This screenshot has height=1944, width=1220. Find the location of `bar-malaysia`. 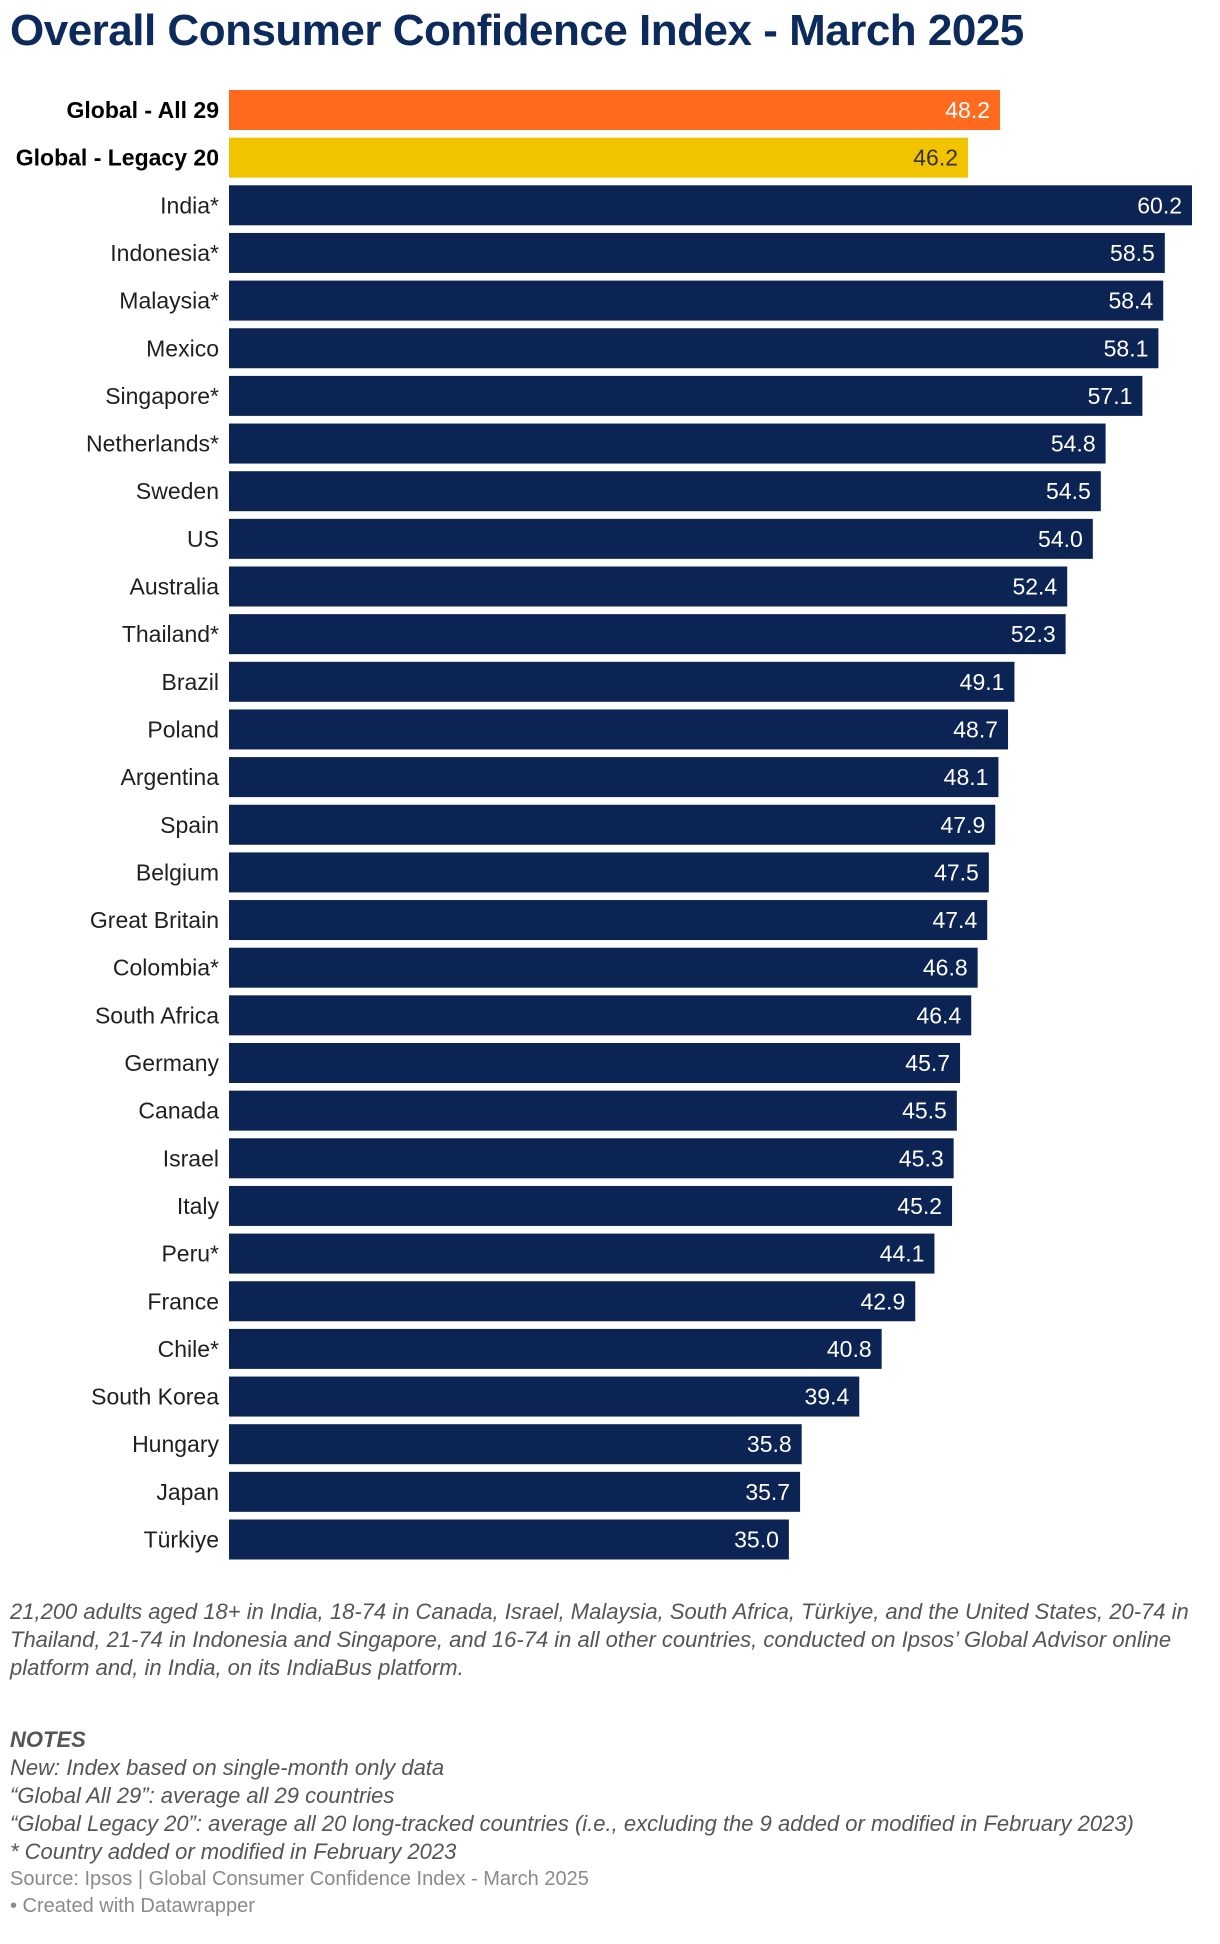

bar-malaysia is located at coordinates (696, 300).